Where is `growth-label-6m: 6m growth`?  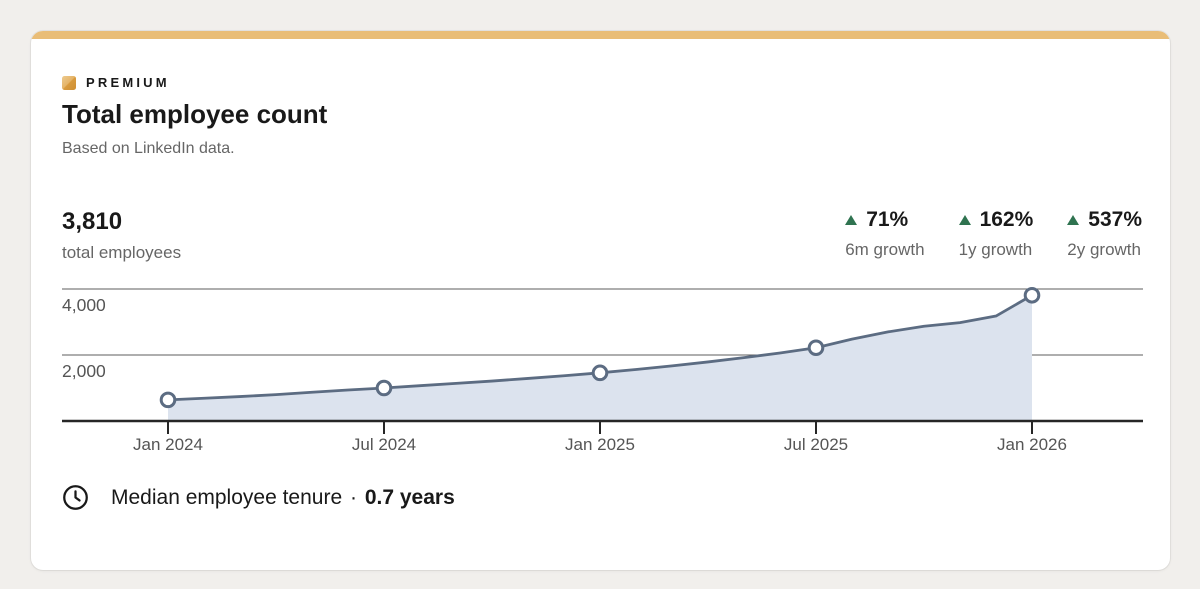 growth-label-6m: 6m growth is located at coordinates (885, 250).